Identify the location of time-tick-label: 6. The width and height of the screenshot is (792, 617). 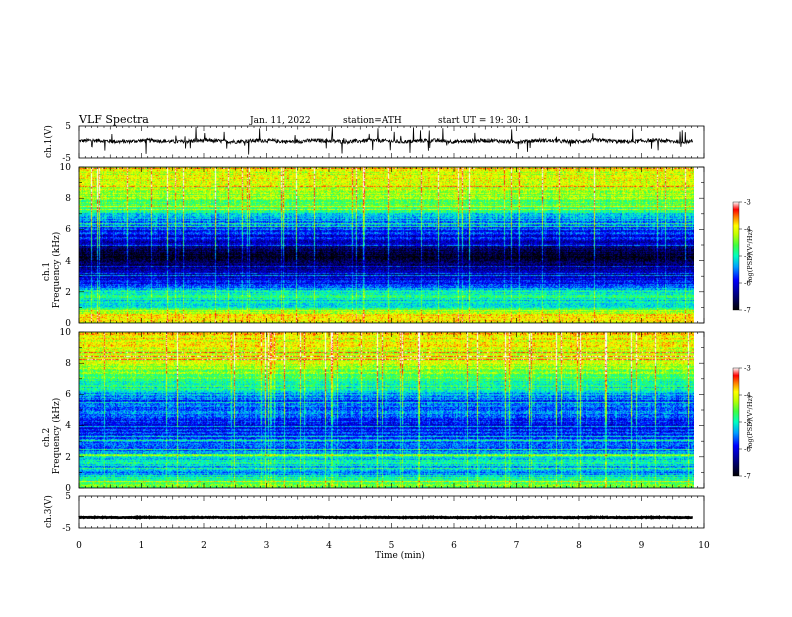
(454, 546).